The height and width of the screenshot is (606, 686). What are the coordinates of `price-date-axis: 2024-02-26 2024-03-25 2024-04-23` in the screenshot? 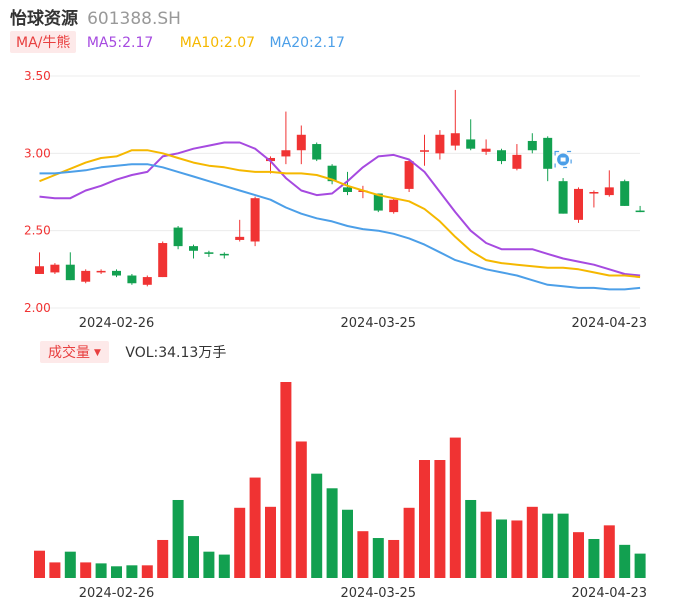 It's located at (363, 323).